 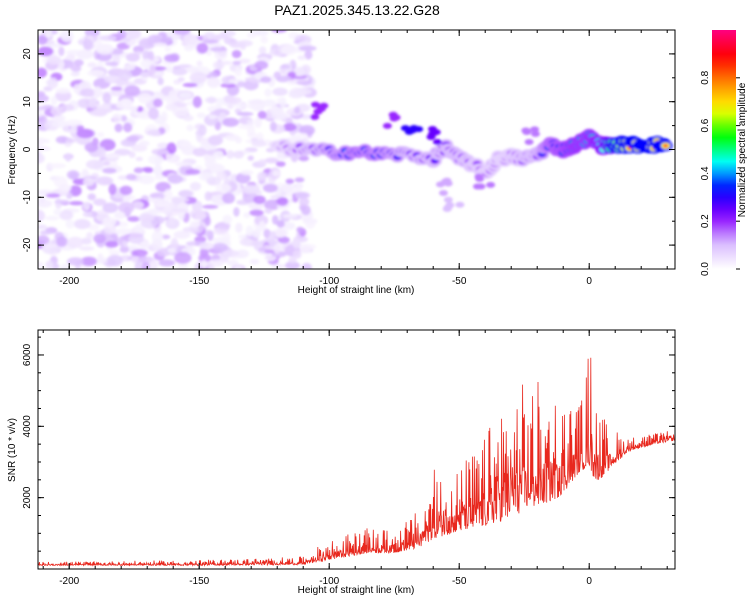 What do you see at coordinates (27, 497) in the screenshot?
I see `y-tick-label: 2000` at bounding box center [27, 497].